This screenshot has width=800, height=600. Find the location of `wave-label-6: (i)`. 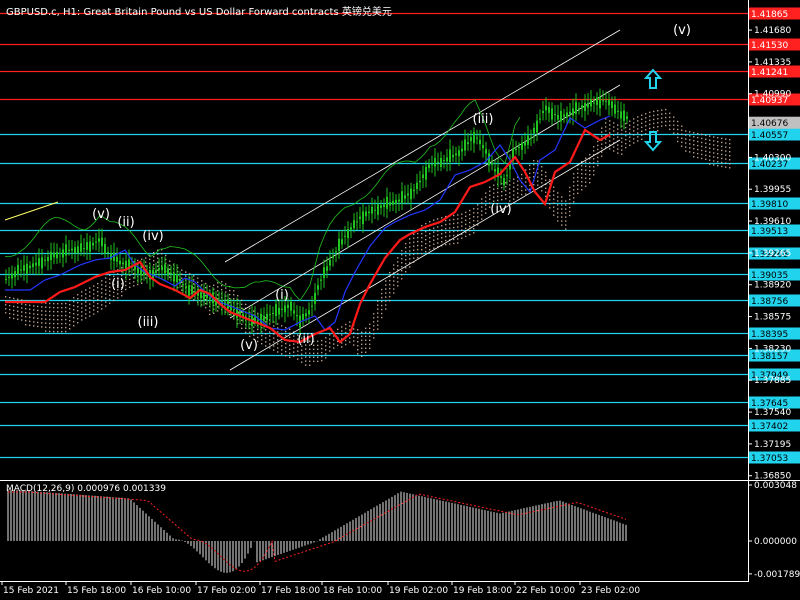

wave-label-6: (i) is located at coordinates (282, 295).